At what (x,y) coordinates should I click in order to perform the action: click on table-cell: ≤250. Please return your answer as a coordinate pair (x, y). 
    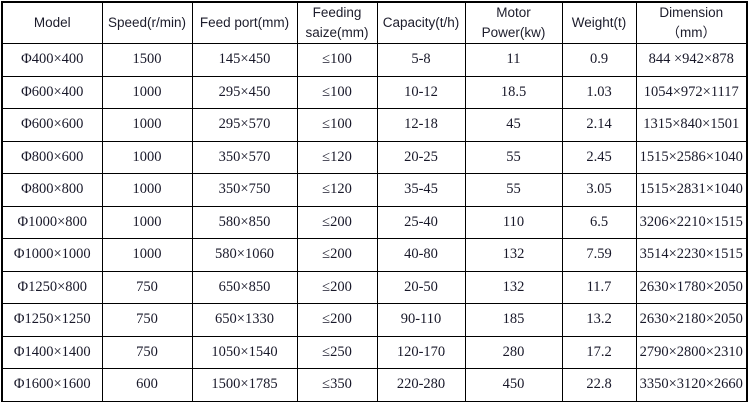
    Looking at the image, I should click on (337, 352).